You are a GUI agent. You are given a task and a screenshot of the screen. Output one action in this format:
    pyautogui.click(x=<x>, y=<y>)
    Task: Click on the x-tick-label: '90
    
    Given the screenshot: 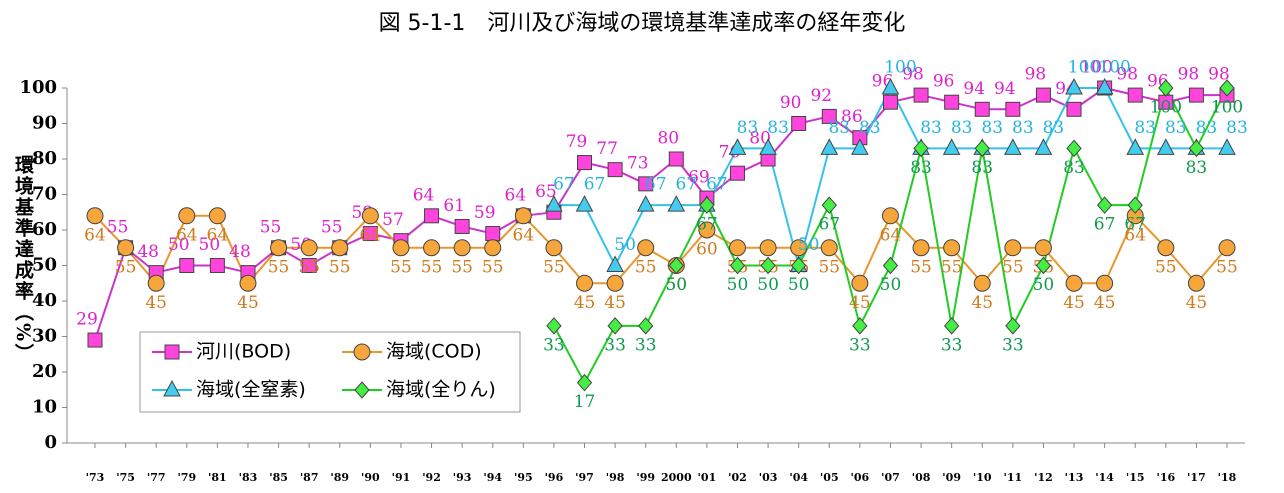 What is the action you would take?
    pyautogui.click(x=370, y=477)
    